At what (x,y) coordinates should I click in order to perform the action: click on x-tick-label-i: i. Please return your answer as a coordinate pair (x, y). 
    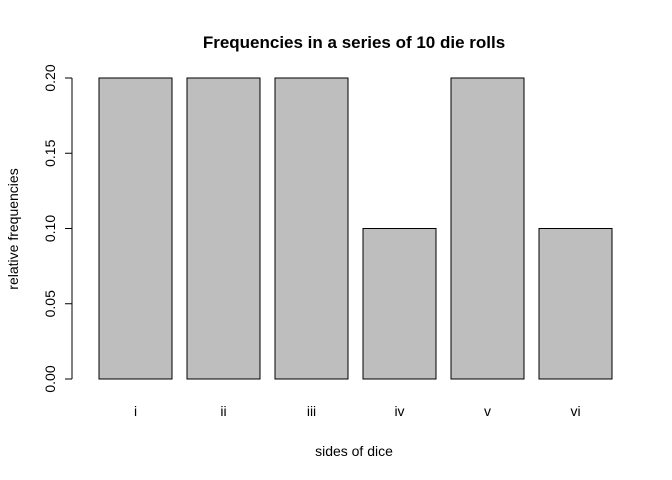
    Looking at the image, I should click on (135, 411).